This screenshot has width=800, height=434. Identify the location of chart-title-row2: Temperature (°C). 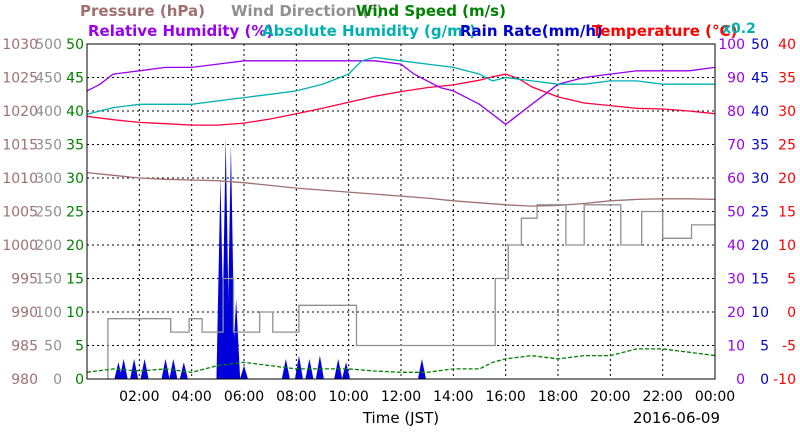
(664, 31).